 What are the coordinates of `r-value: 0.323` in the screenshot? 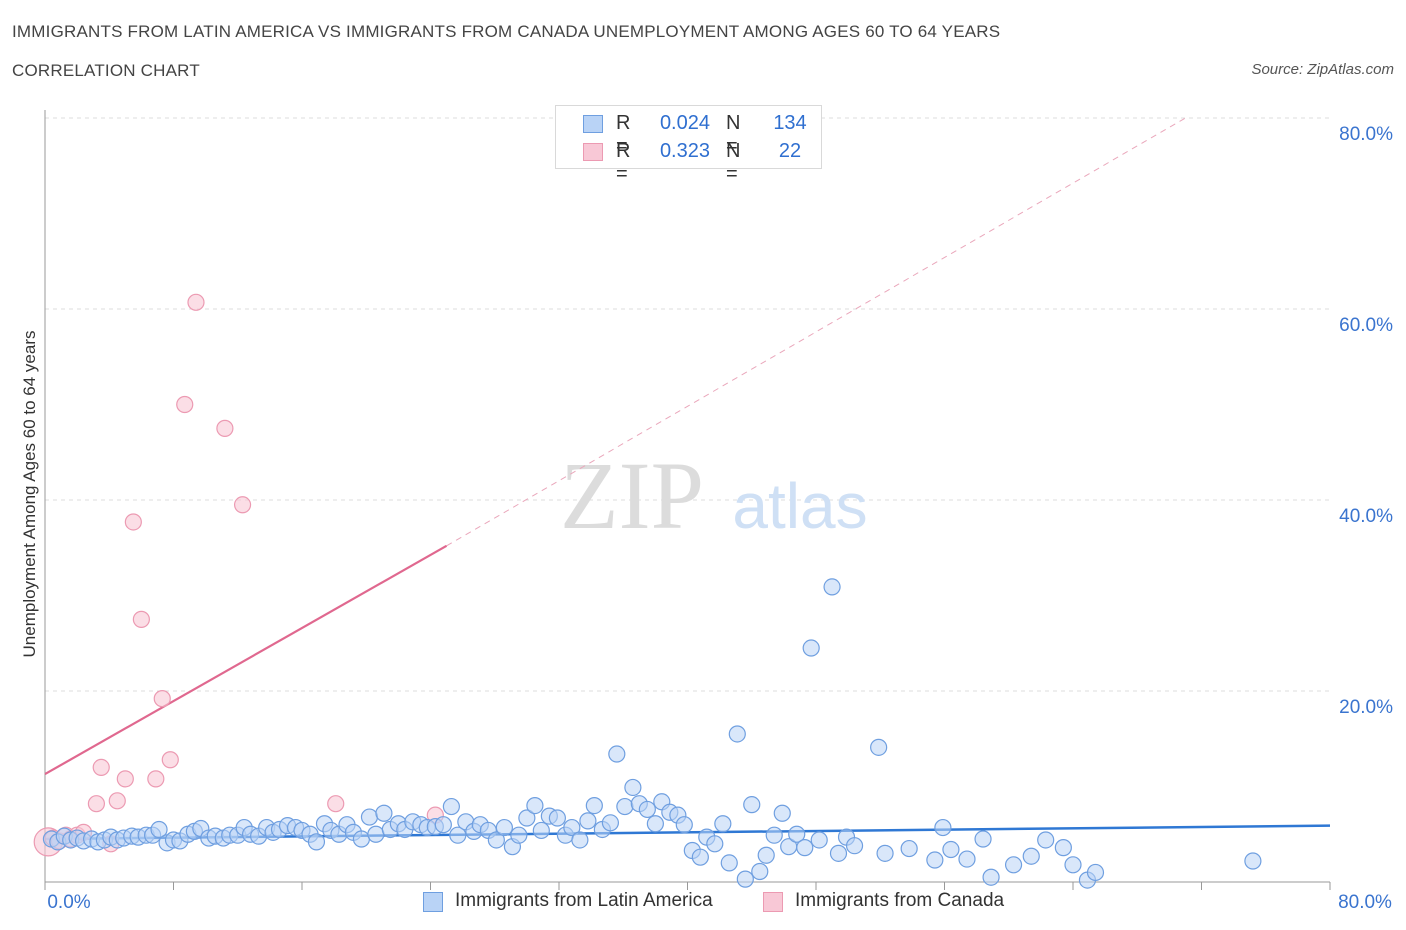 It's located at (684, 151).